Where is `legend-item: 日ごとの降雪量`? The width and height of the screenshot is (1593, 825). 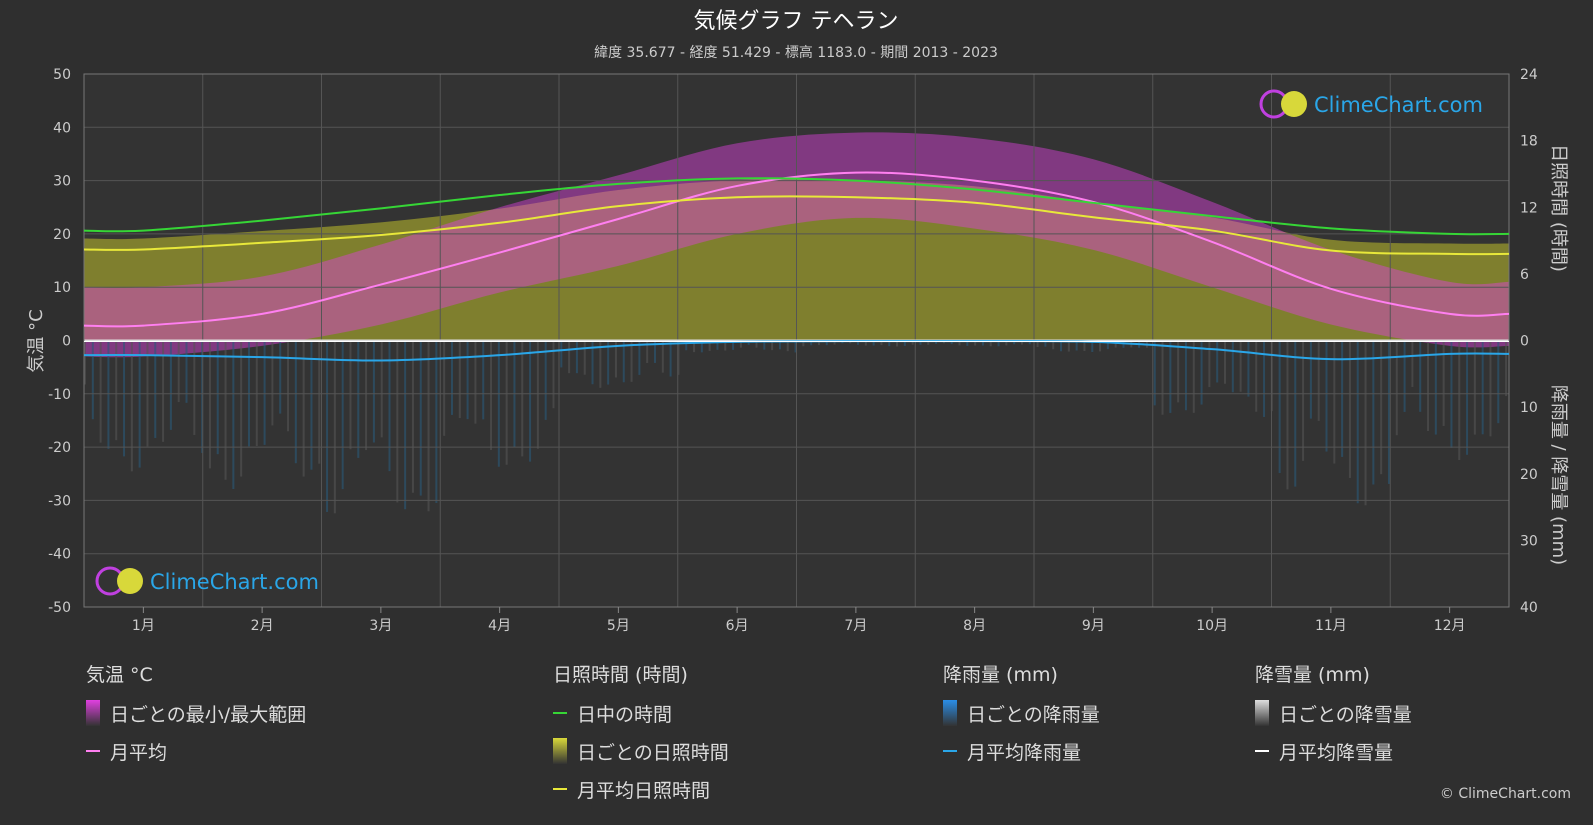 legend-item: 日ごとの降雪量 is located at coordinates (1333, 713).